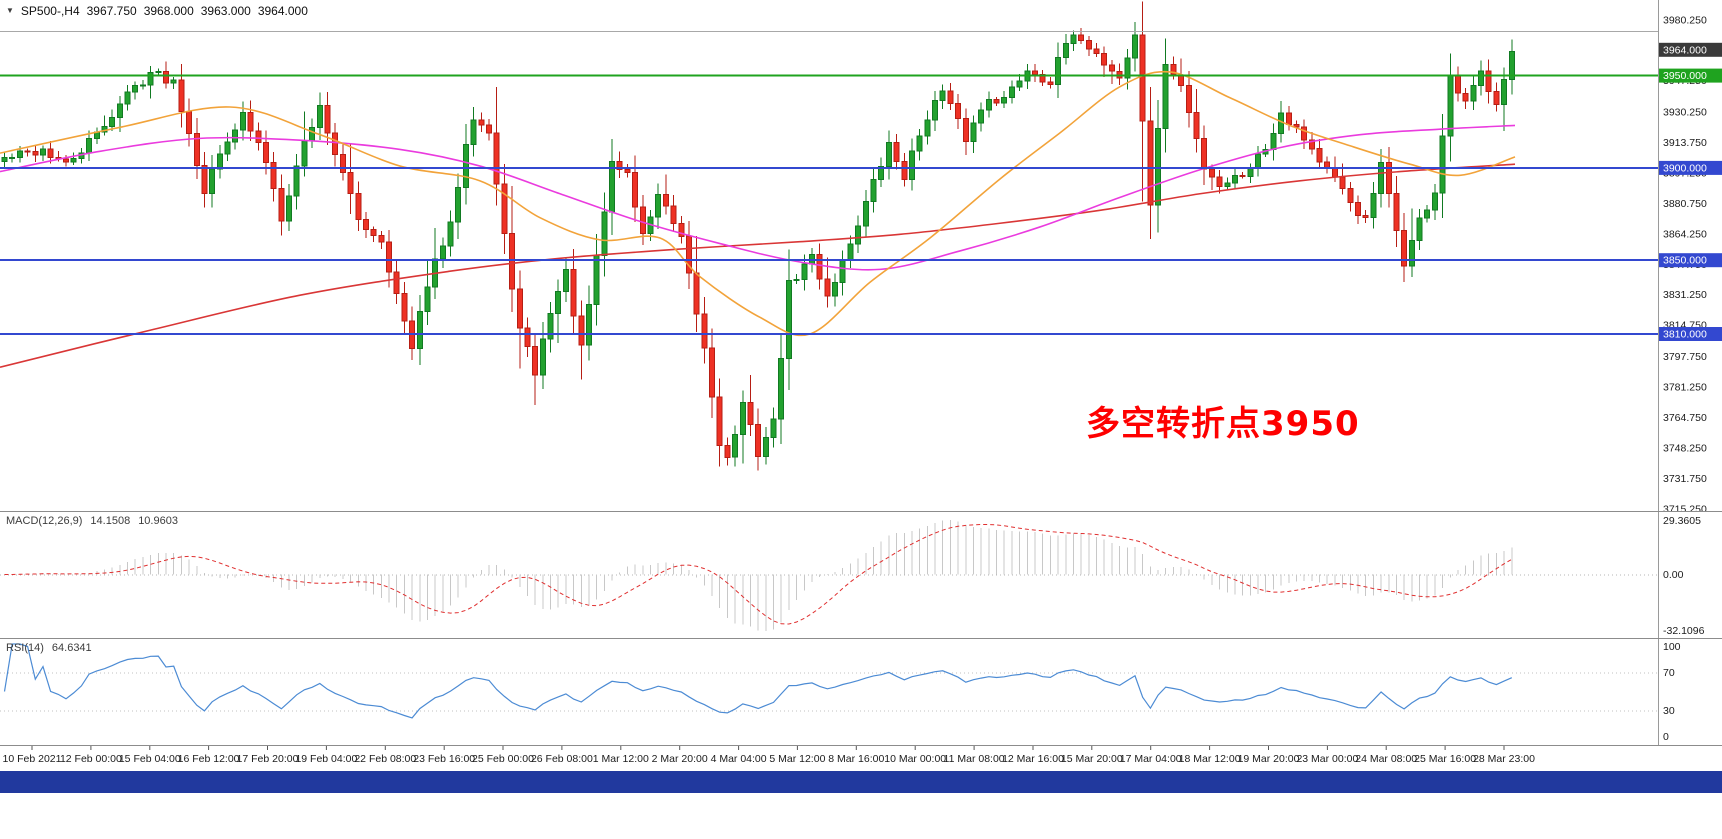  What do you see at coordinates (915, 759) in the screenshot?
I see `time-label: 10 Mar 00:00` at bounding box center [915, 759].